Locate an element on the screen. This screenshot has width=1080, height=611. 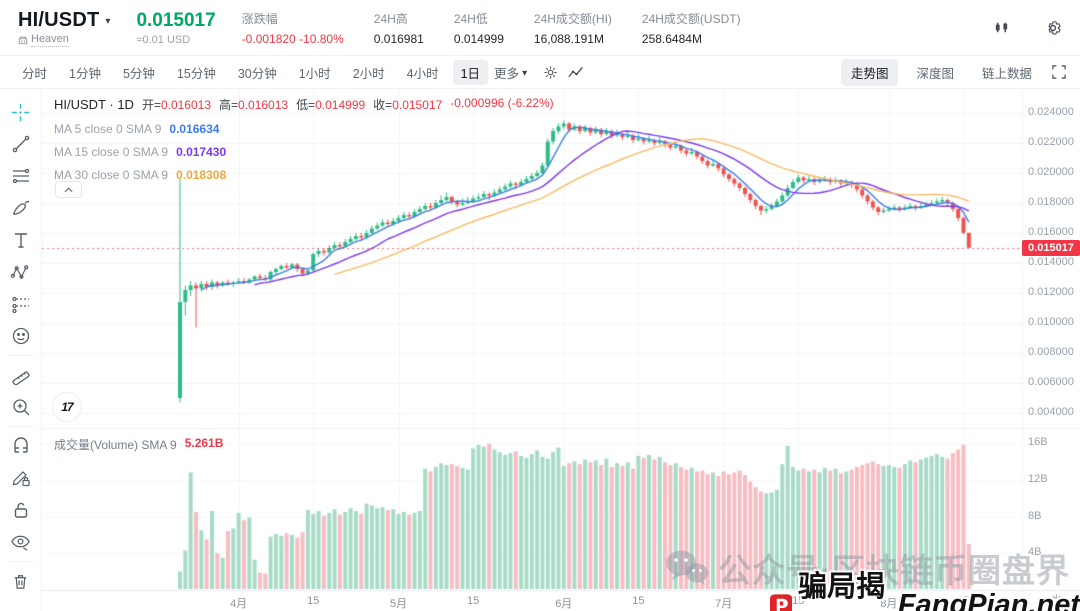
timeframe-15分钟: 15分钟 is located at coordinates (196, 73).